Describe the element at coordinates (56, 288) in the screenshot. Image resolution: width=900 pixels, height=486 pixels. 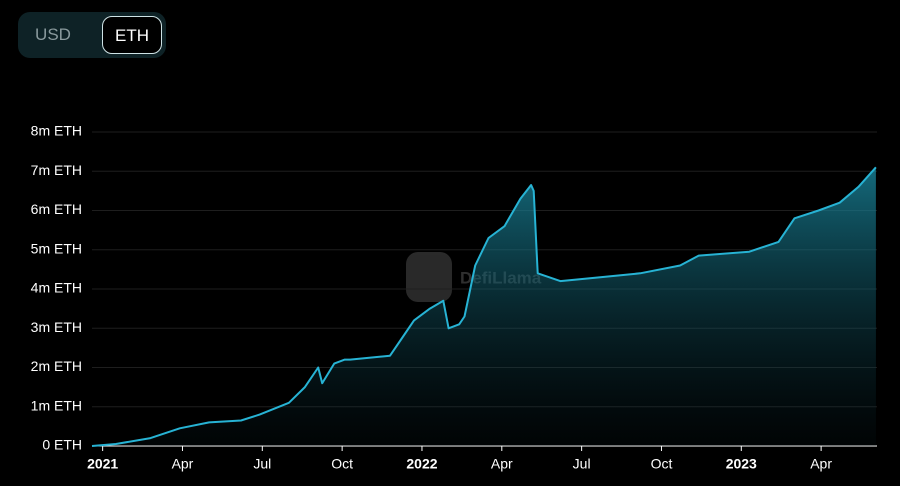
I see `y-tick-label: 4m ETH` at that location.